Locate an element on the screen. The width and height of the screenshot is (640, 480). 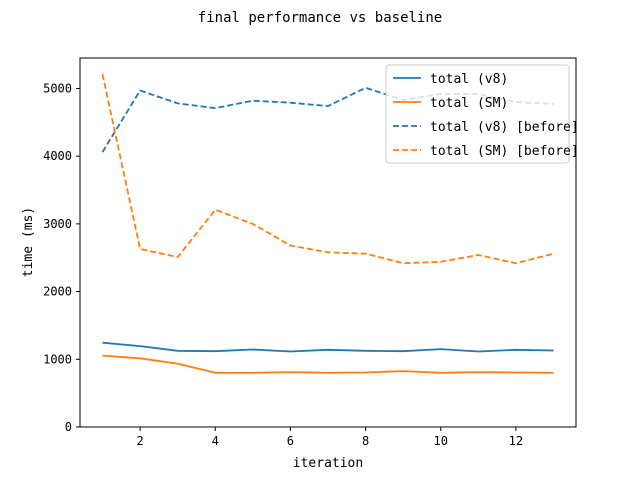
legend-label: total (SM) is located at coordinates (469, 103).